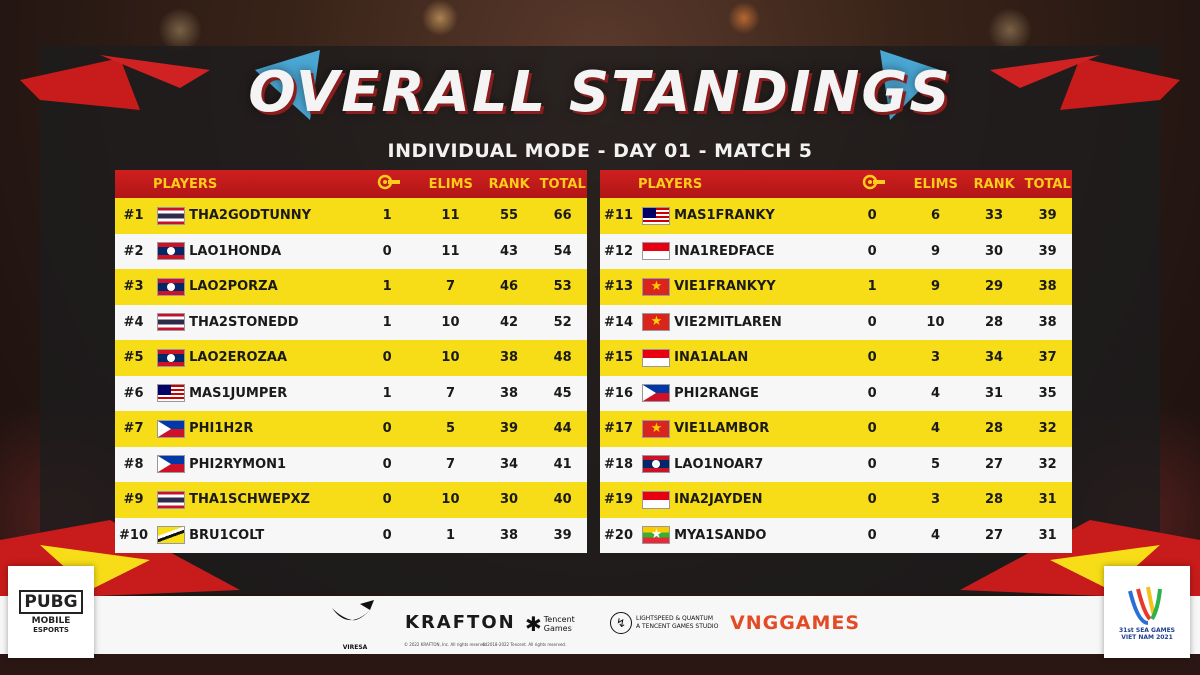 The image size is (1200, 675). I want to click on page-title: OVERALL STANDINGS, so click(600, 92).